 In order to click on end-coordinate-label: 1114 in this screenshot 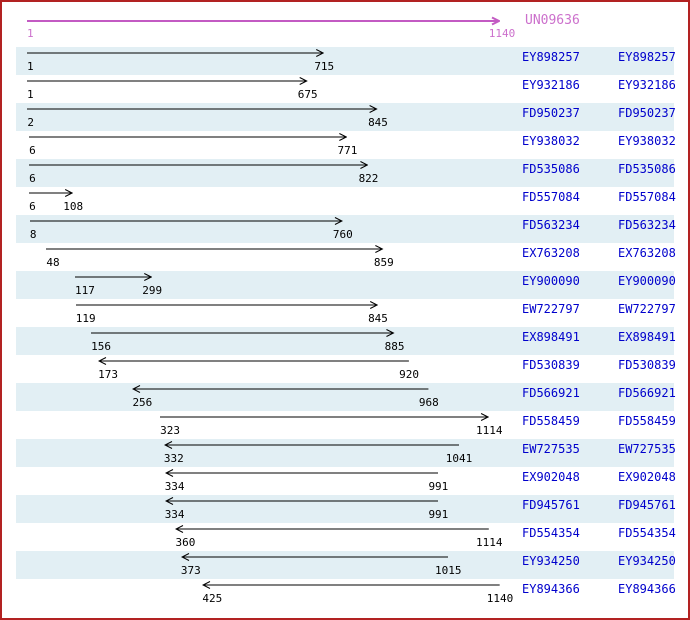, I will do `click(489, 542)`.